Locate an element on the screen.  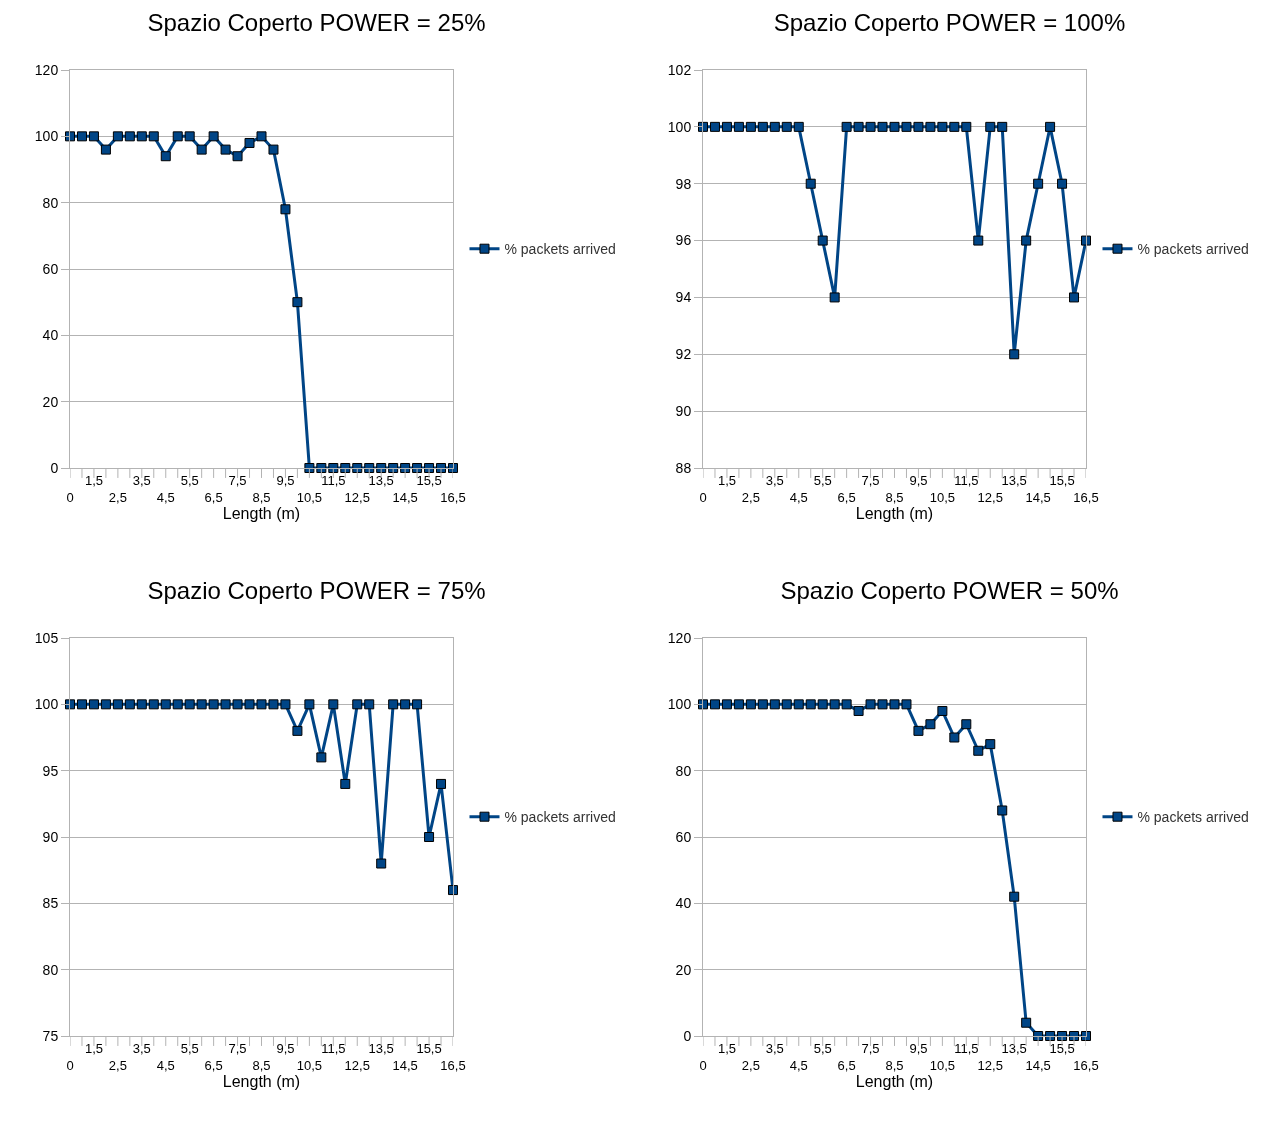
y-tick-label: 90 is located at coordinates (50, 836).